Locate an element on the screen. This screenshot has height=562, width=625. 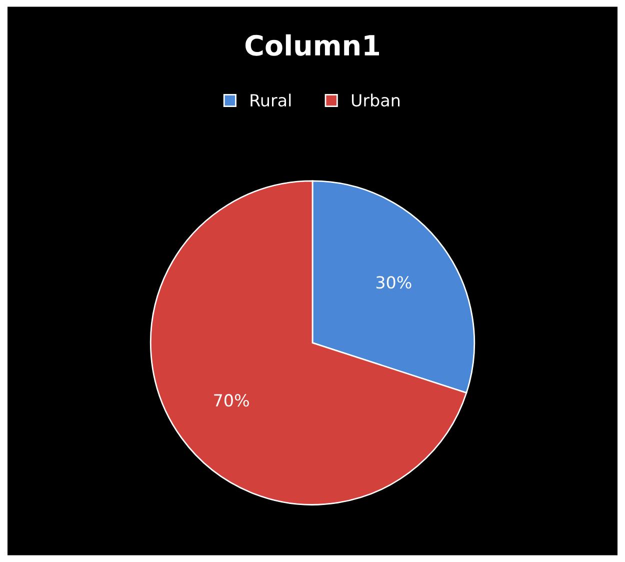
data-label: 70% is located at coordinates (231, 400).